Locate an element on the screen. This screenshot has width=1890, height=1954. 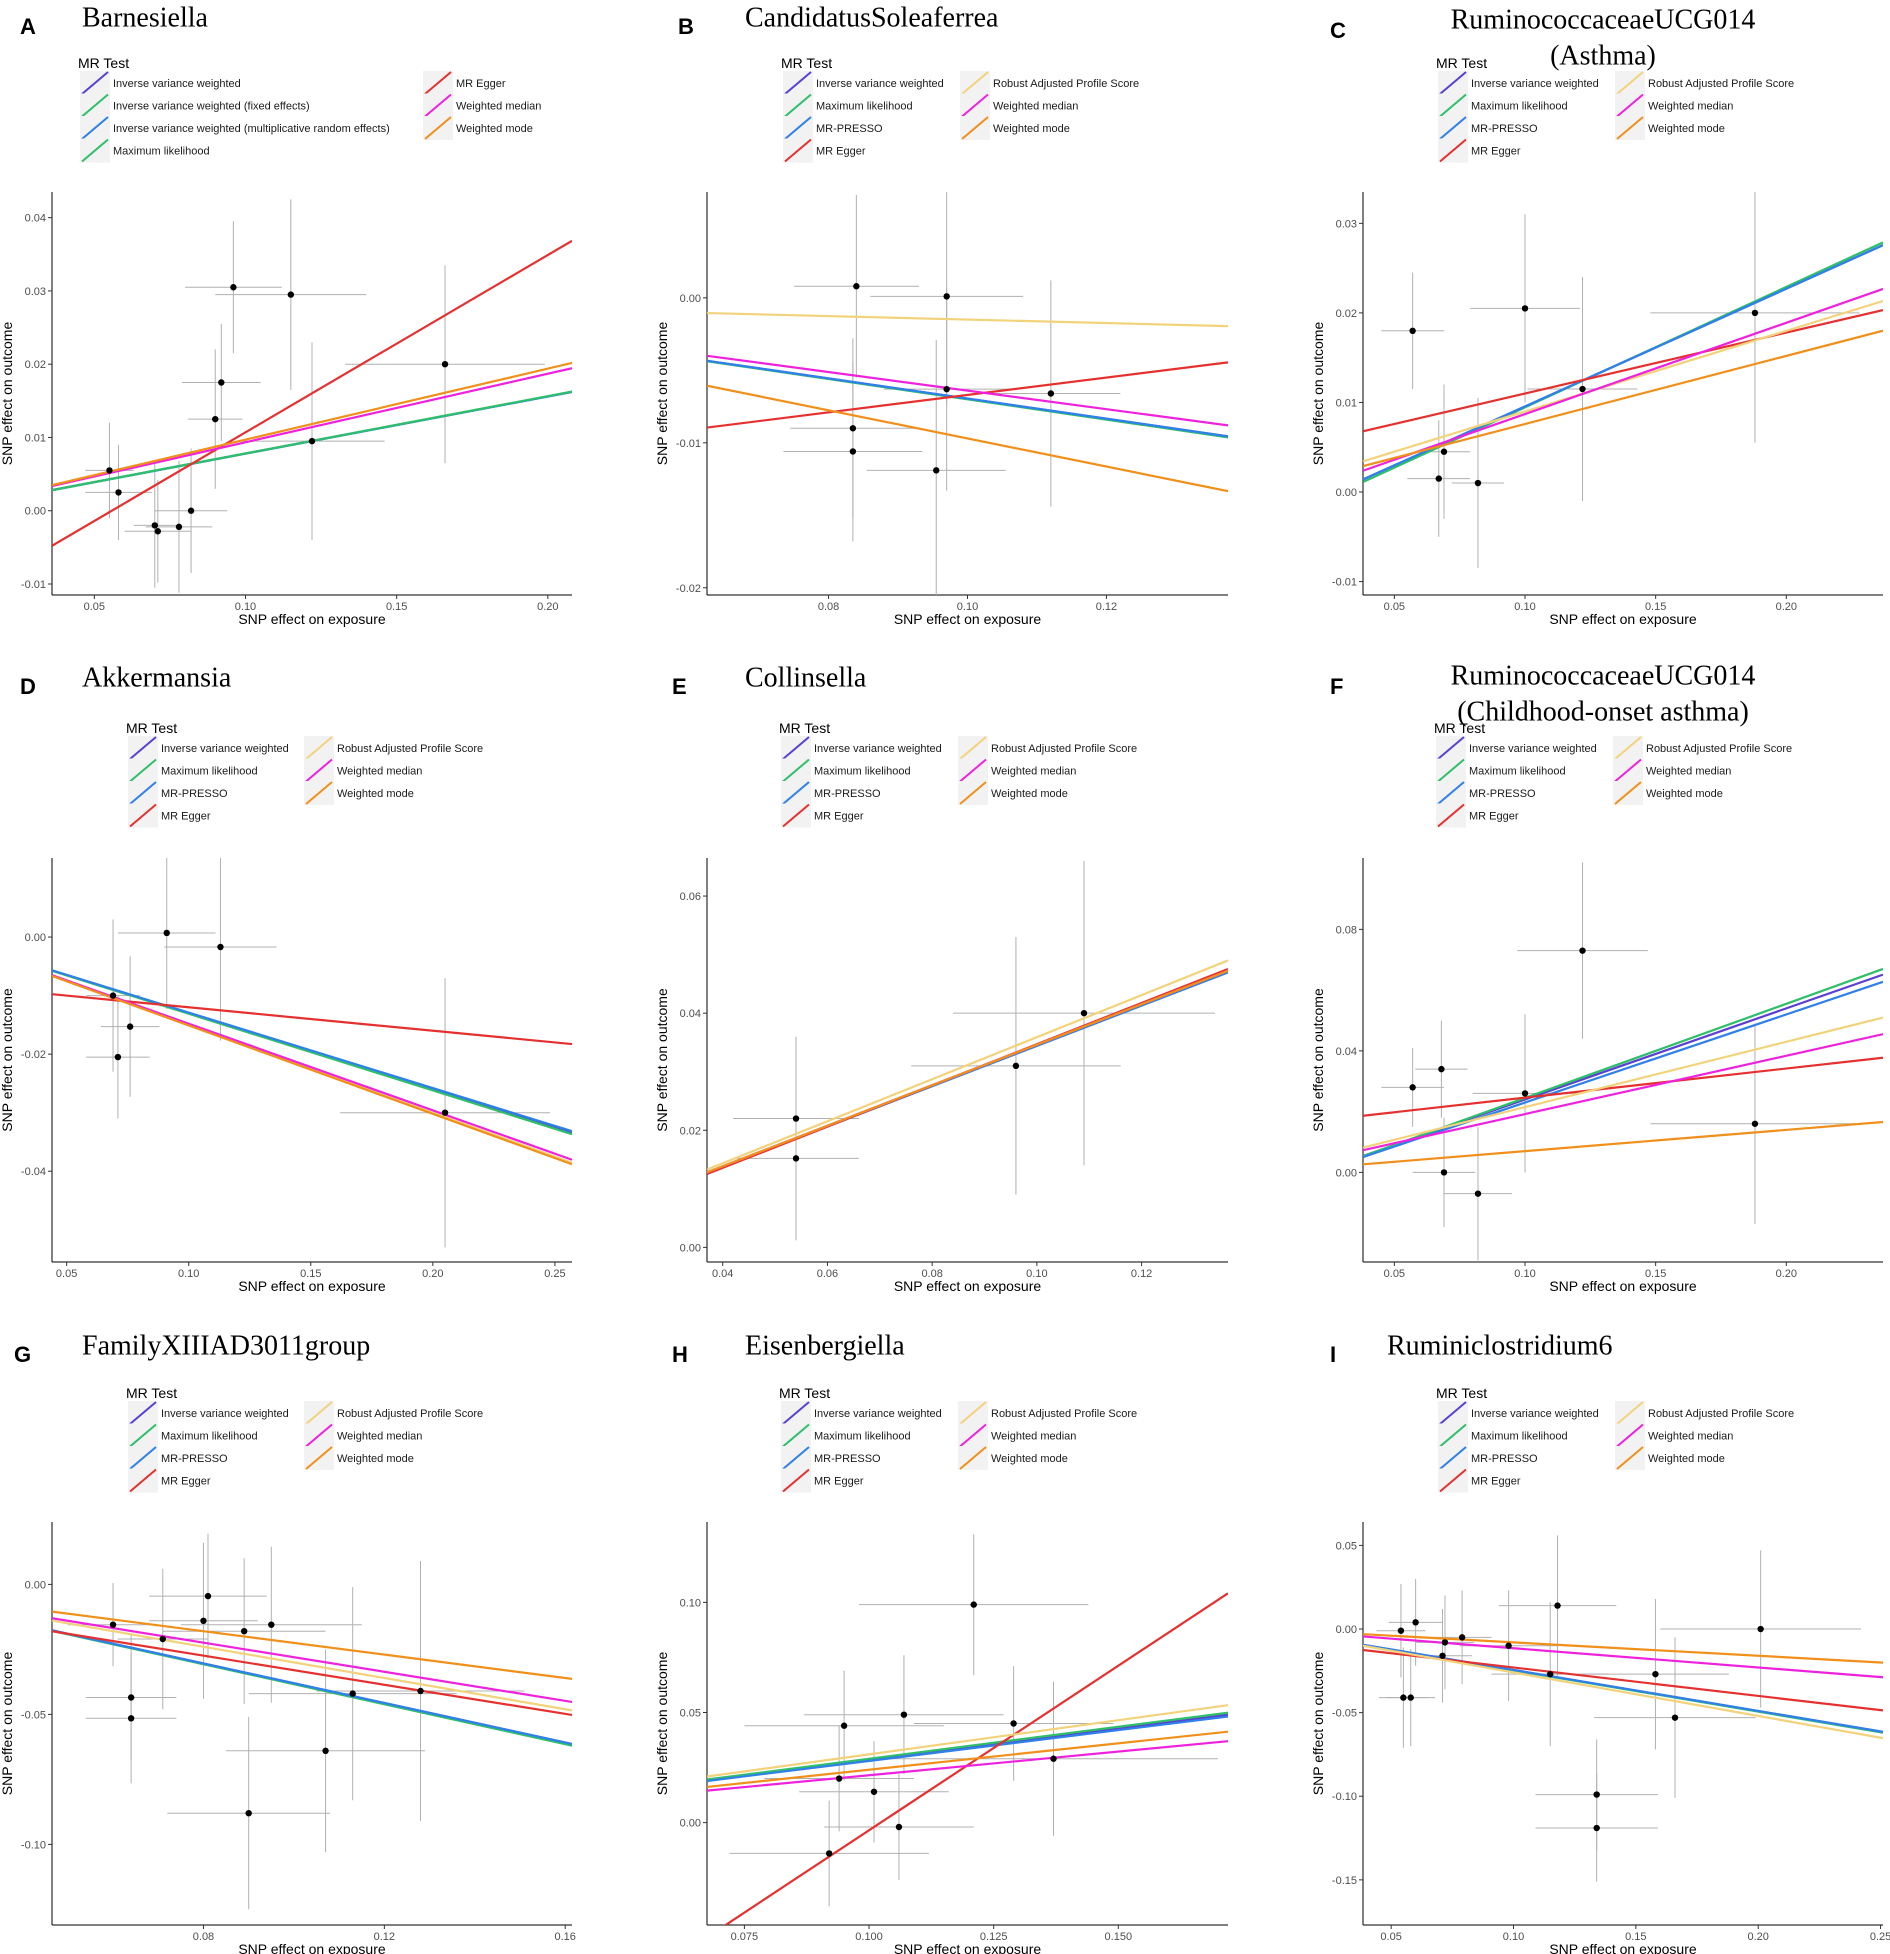
legend-label: Maximum likelihood is located at coordinates (209, 1437).